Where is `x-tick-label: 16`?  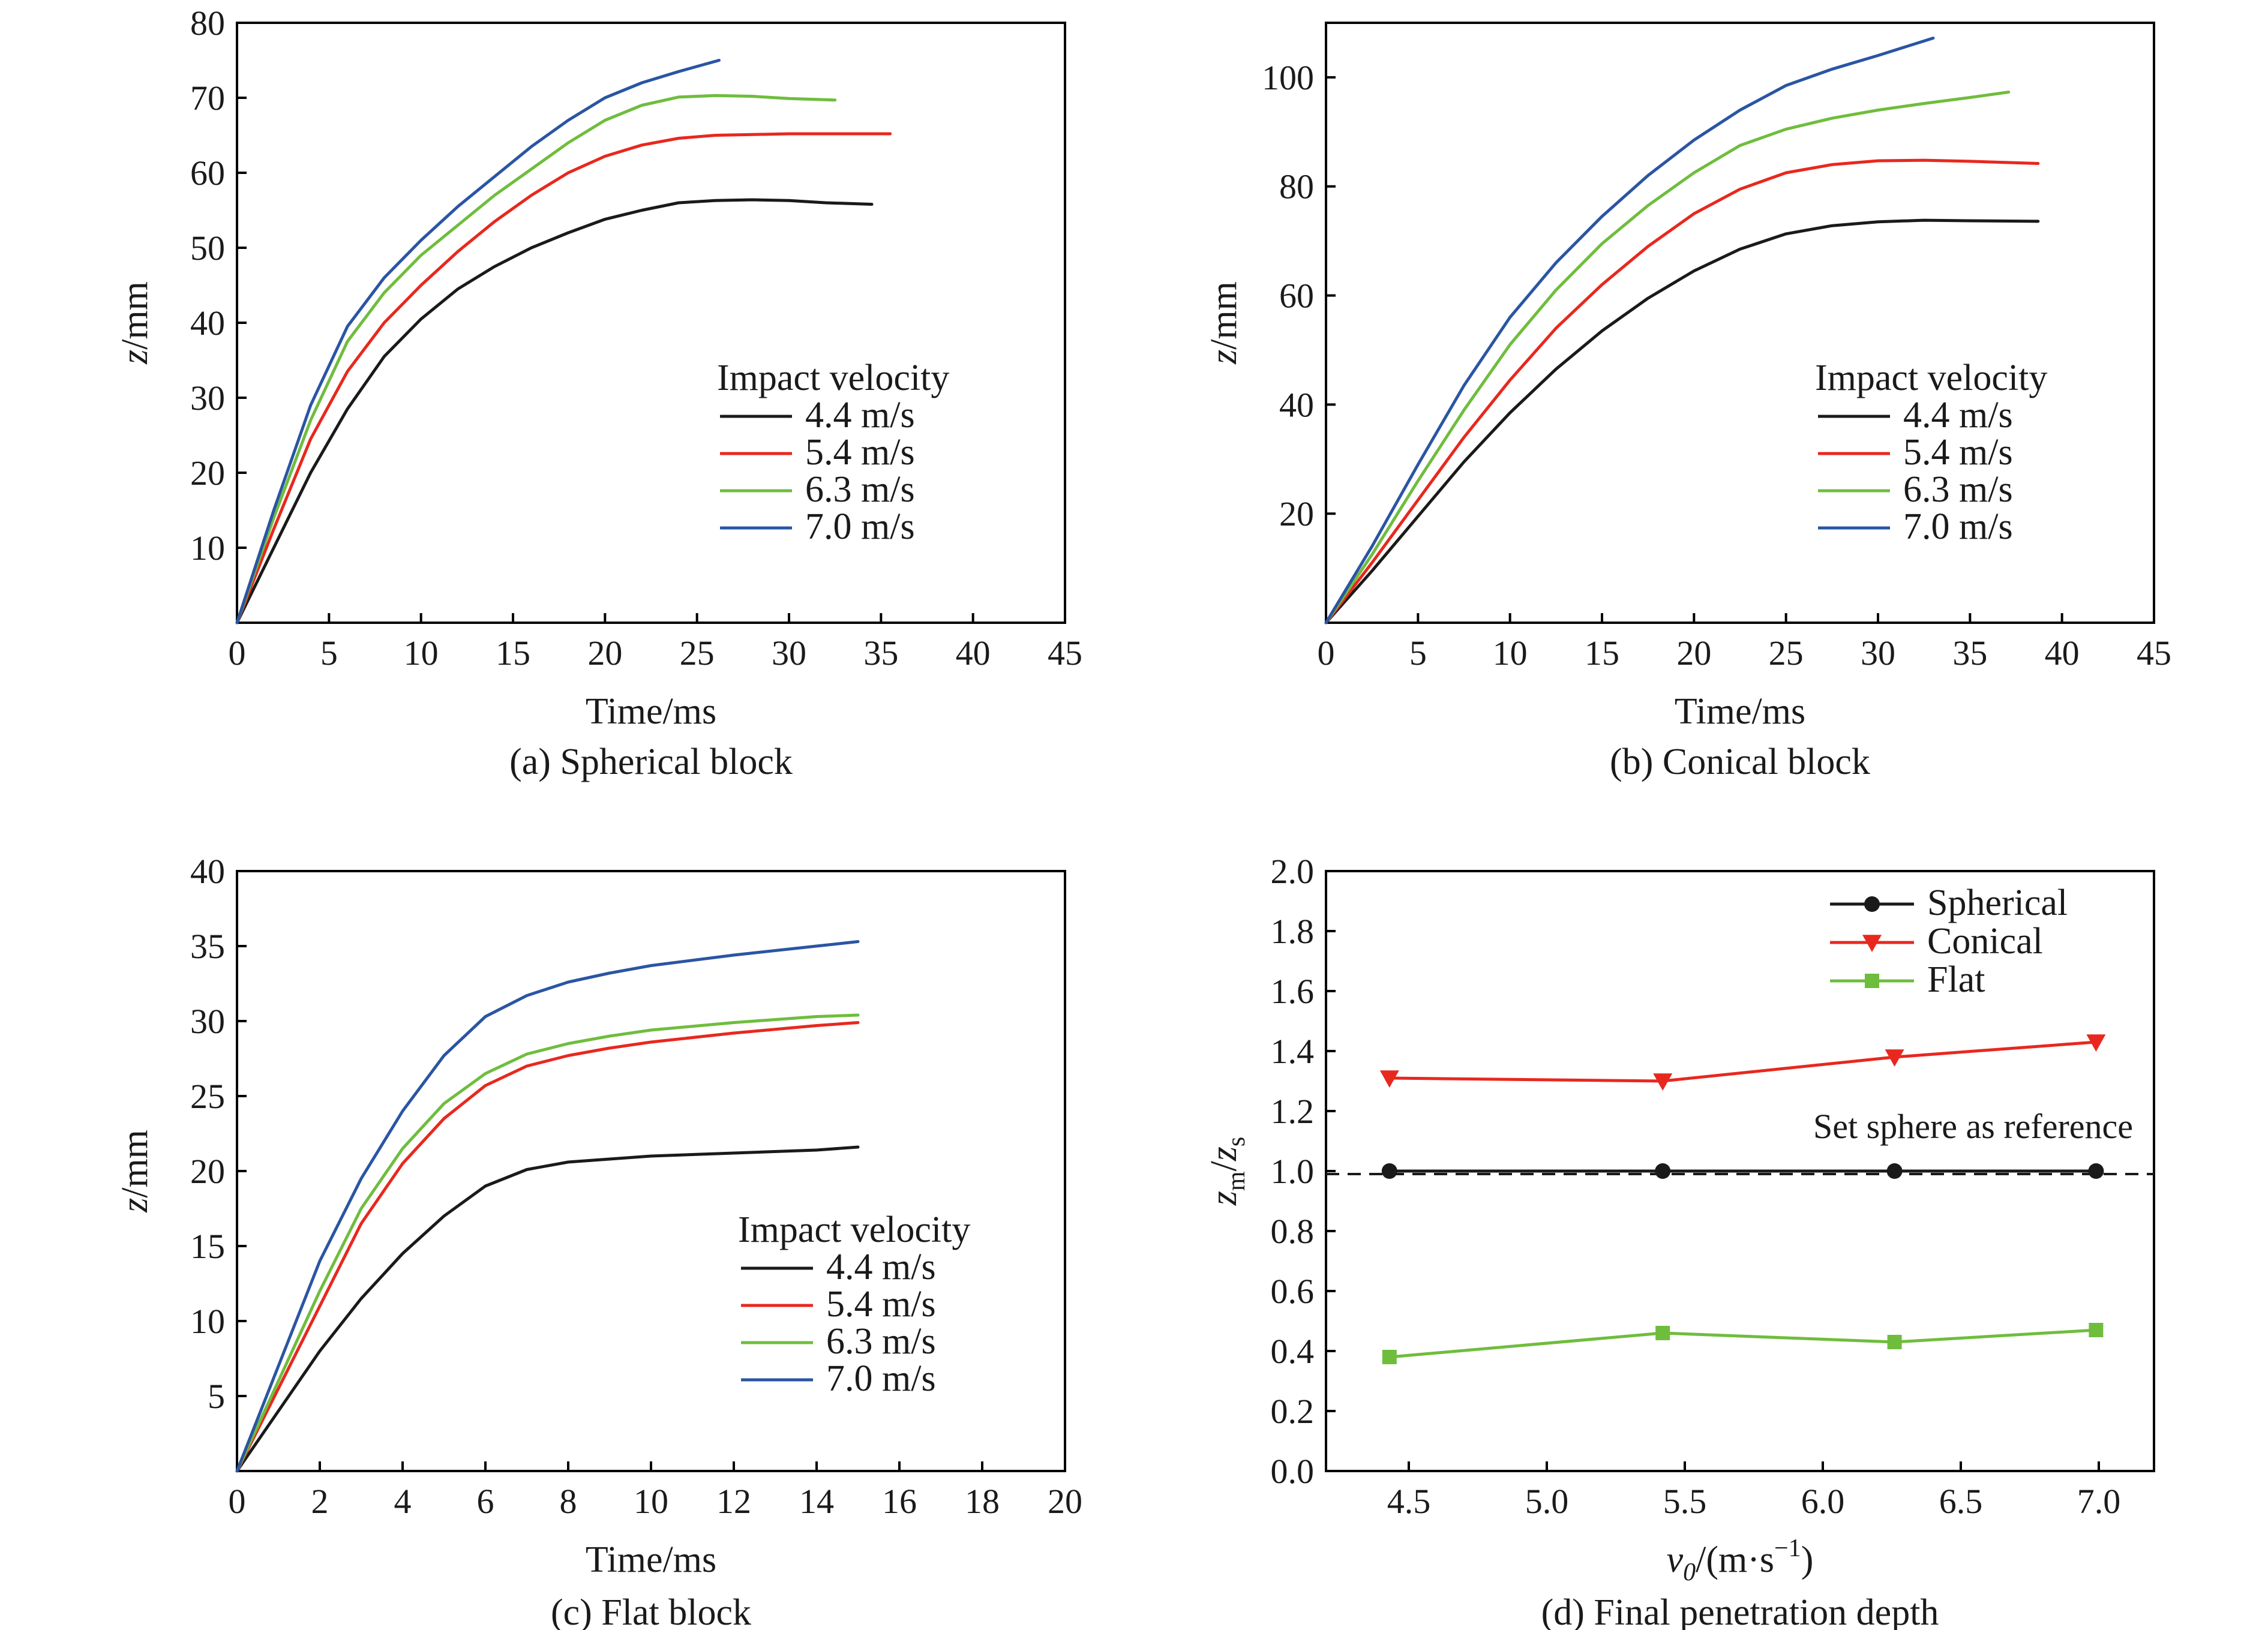 x-tick-label: 16 is located at coordinates (899, 1501).